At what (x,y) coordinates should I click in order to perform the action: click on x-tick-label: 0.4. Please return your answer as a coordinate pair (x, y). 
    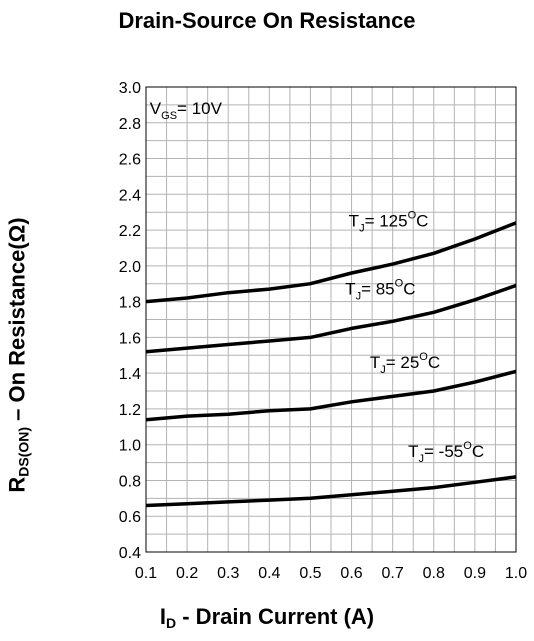
    Looking at the image, I should click on (269, 573).